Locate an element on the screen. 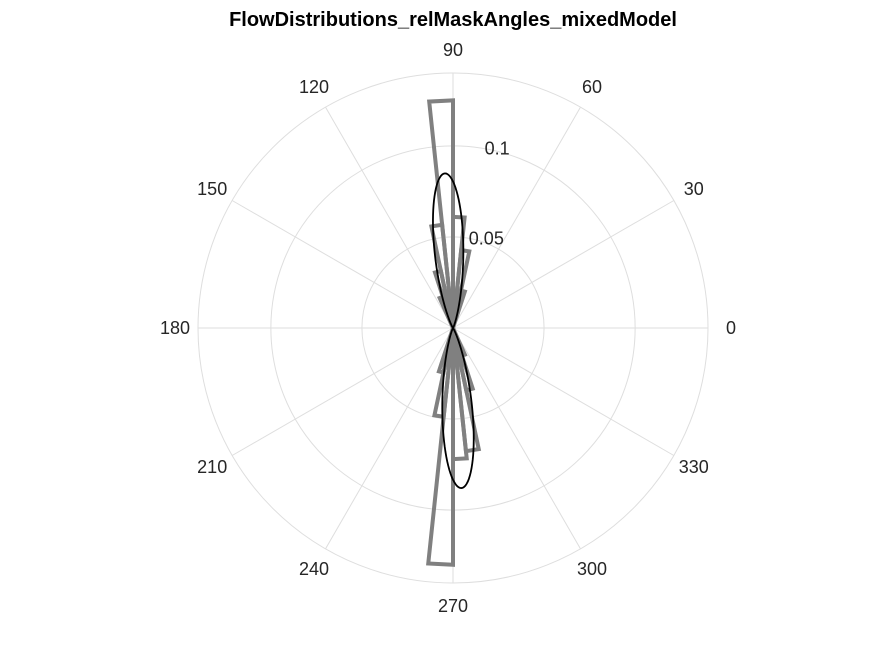 This screenshot has width=875, height=656. angle-label-270: 270 is located at coordinates (453, 606).